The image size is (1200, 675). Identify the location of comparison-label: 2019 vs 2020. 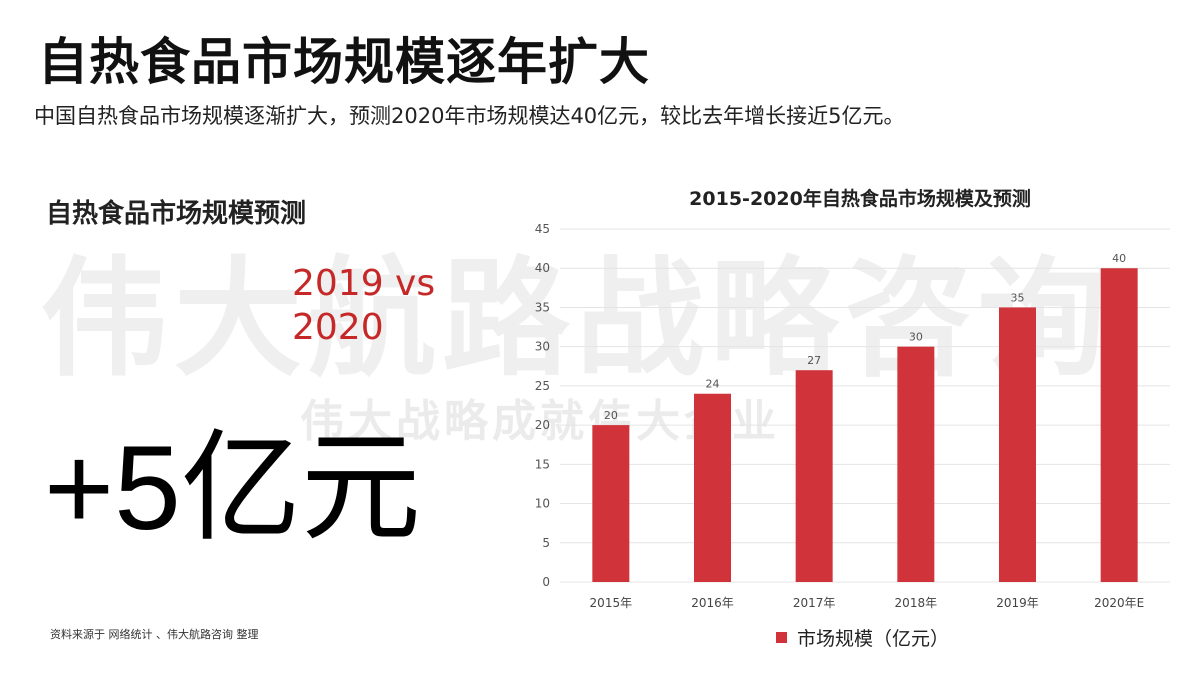
(392, 306).